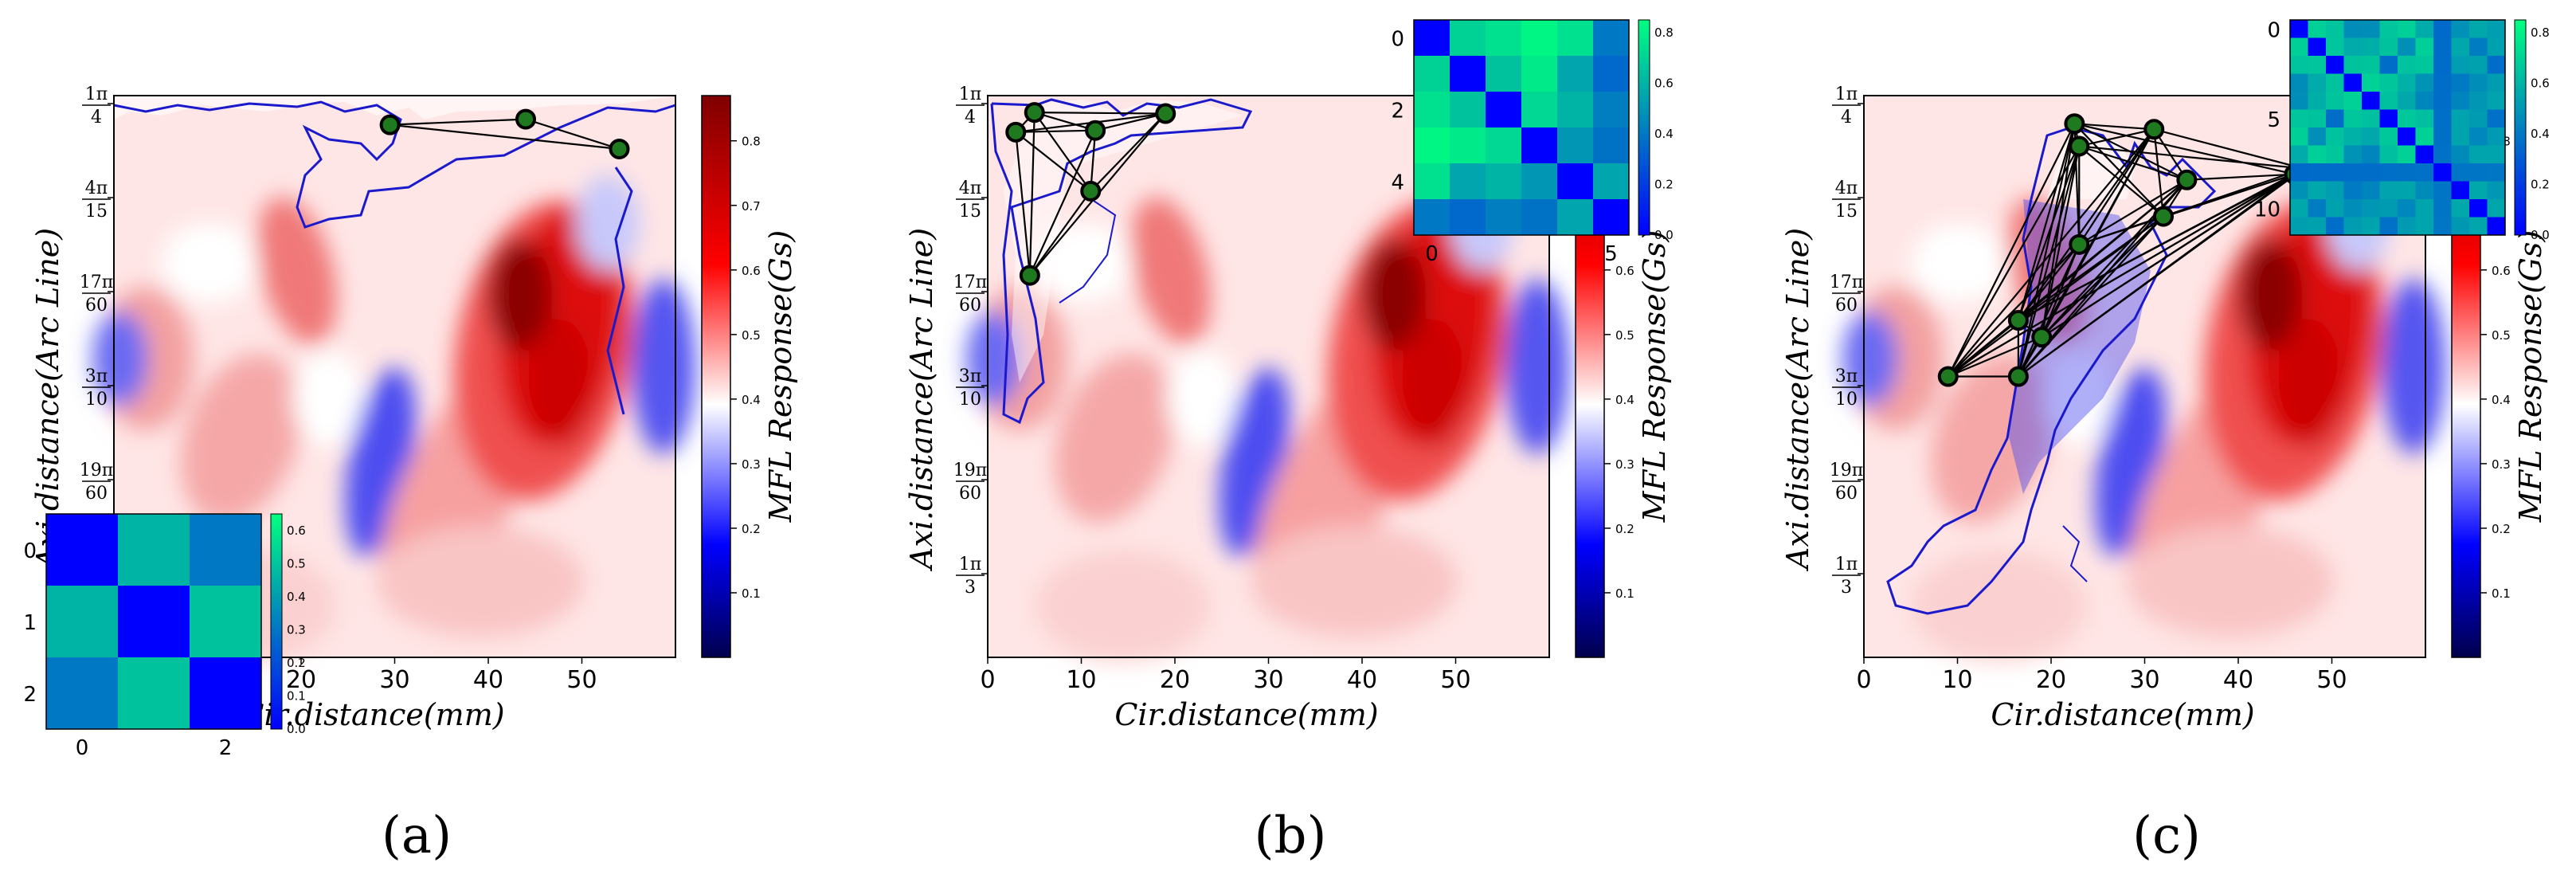 This screenshot has width=2576, height=894. Describe the element at coordinates (751, 142) in the screenshot. I see `colorbar-tick-label: 0.8` at that location.